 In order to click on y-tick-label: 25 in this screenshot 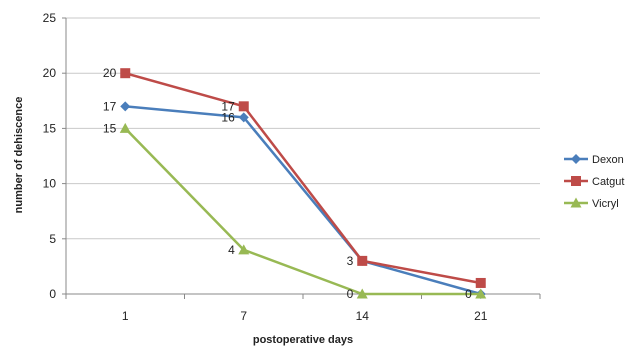, I will do `click(50, 18)`.